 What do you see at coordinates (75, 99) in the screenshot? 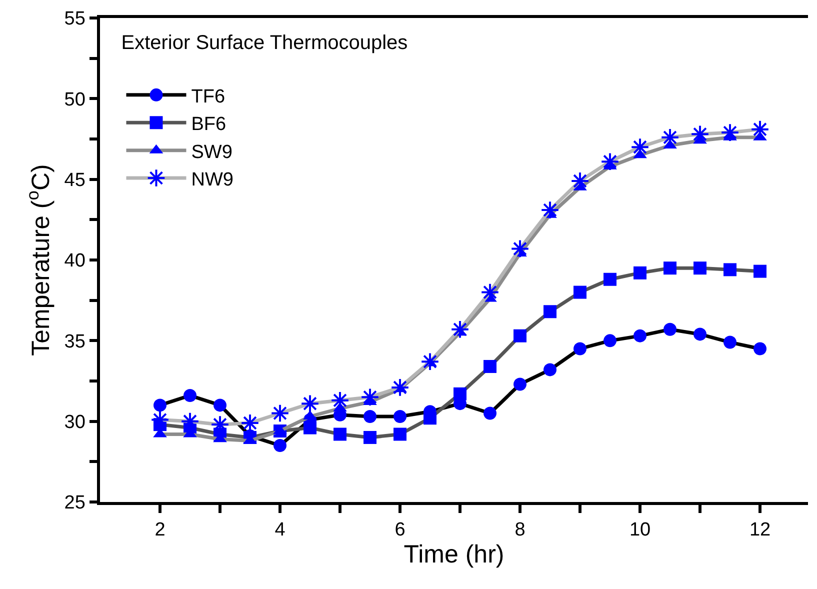
I see `y-tick-label: 50` at bounding box center [75, 99].